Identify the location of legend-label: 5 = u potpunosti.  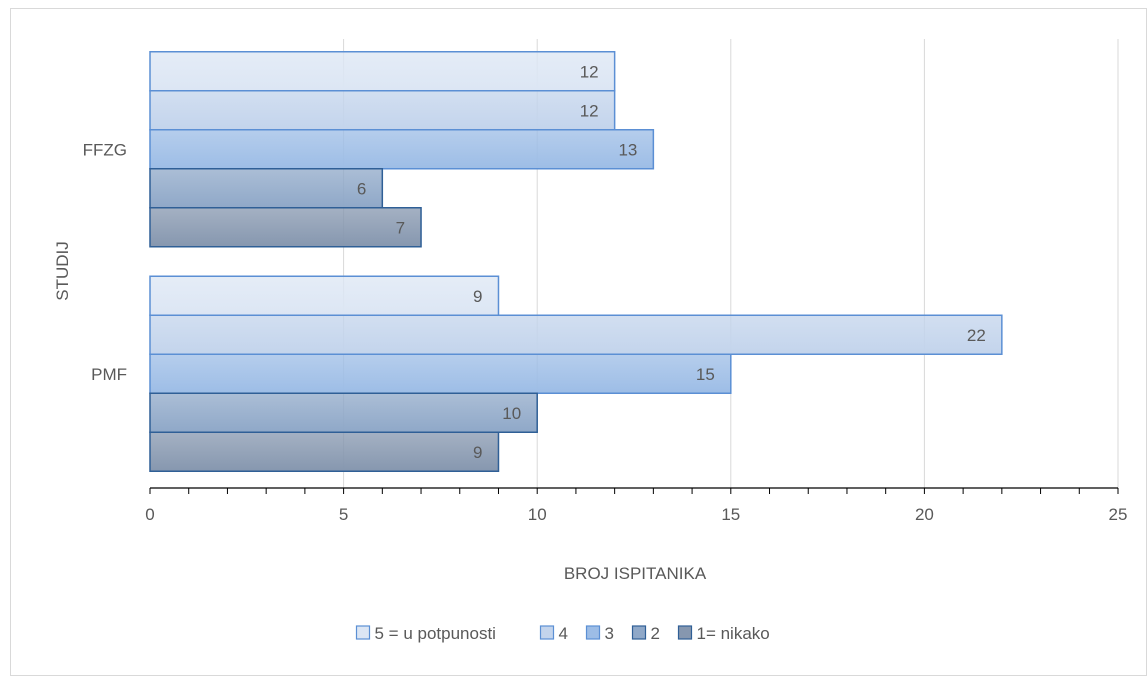
(435, 633).